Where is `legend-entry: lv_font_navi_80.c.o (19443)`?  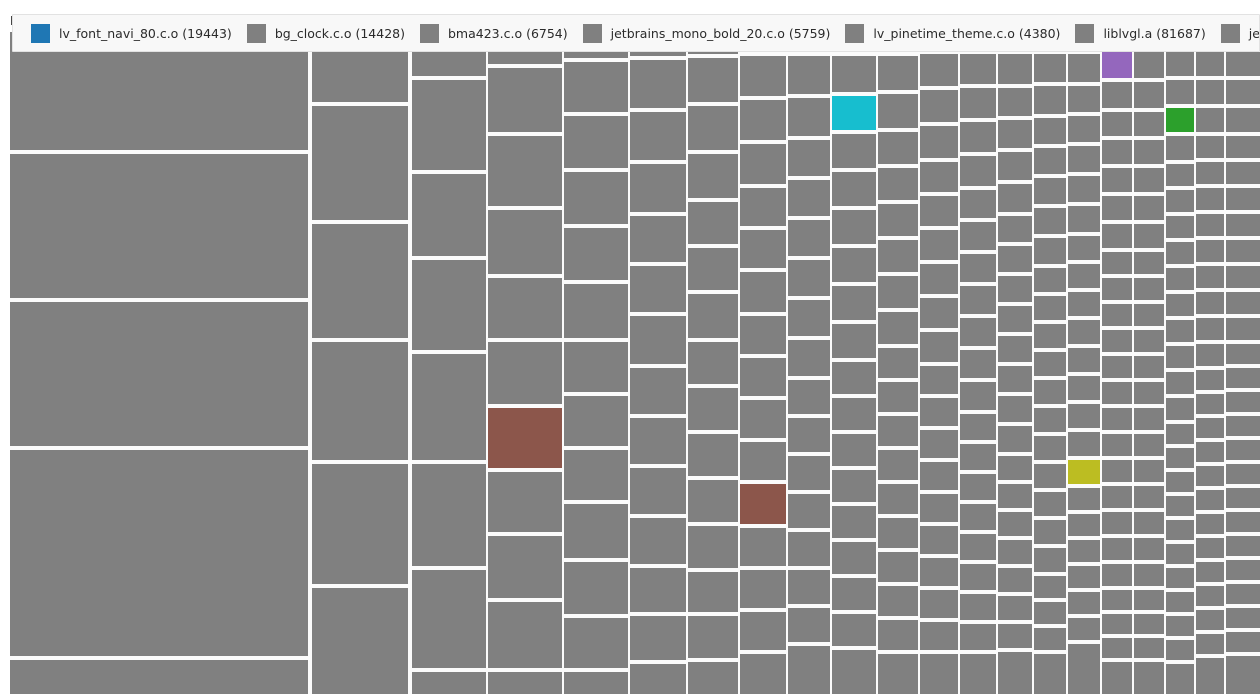
legend-entry: lv_font_navi_80.c.o (19443) is located at coordinates (131, 33).